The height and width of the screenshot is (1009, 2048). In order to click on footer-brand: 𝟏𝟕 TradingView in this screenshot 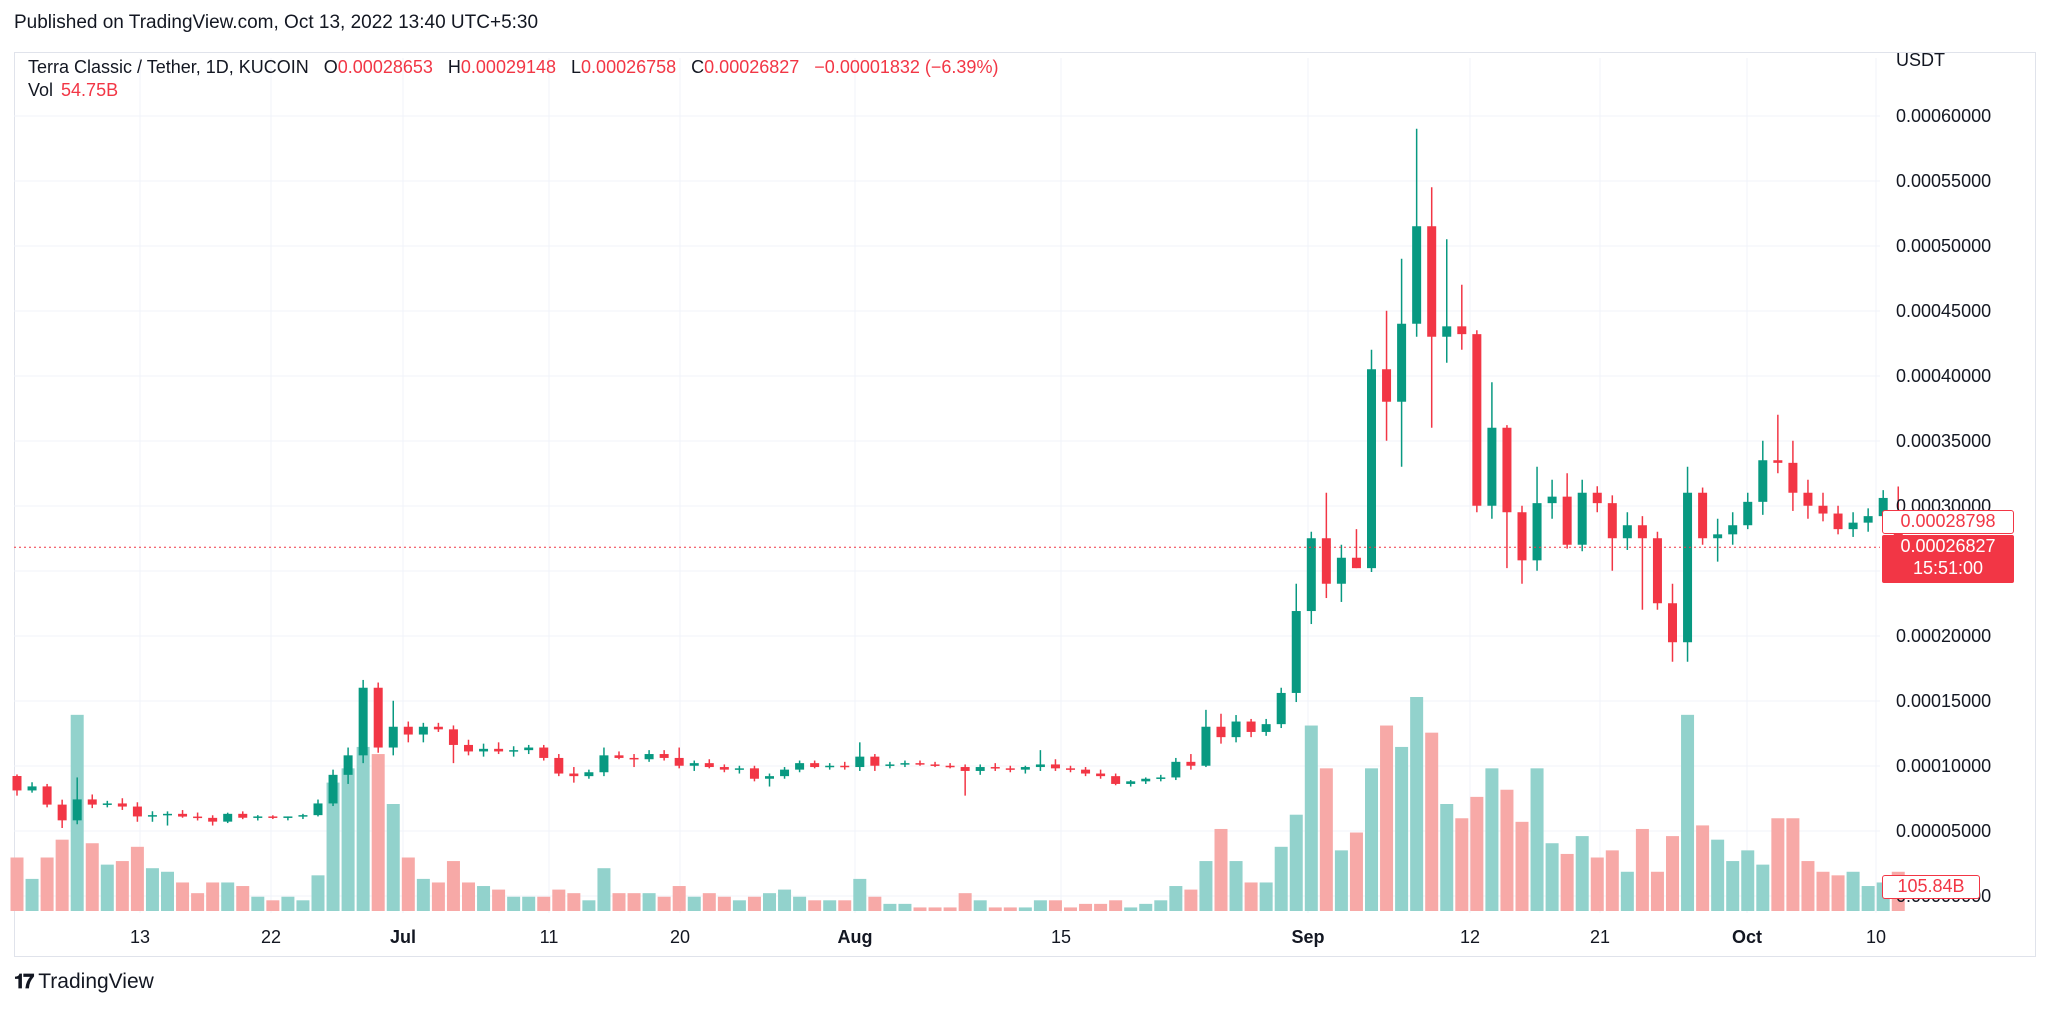, I will do `click(84, 982)`.